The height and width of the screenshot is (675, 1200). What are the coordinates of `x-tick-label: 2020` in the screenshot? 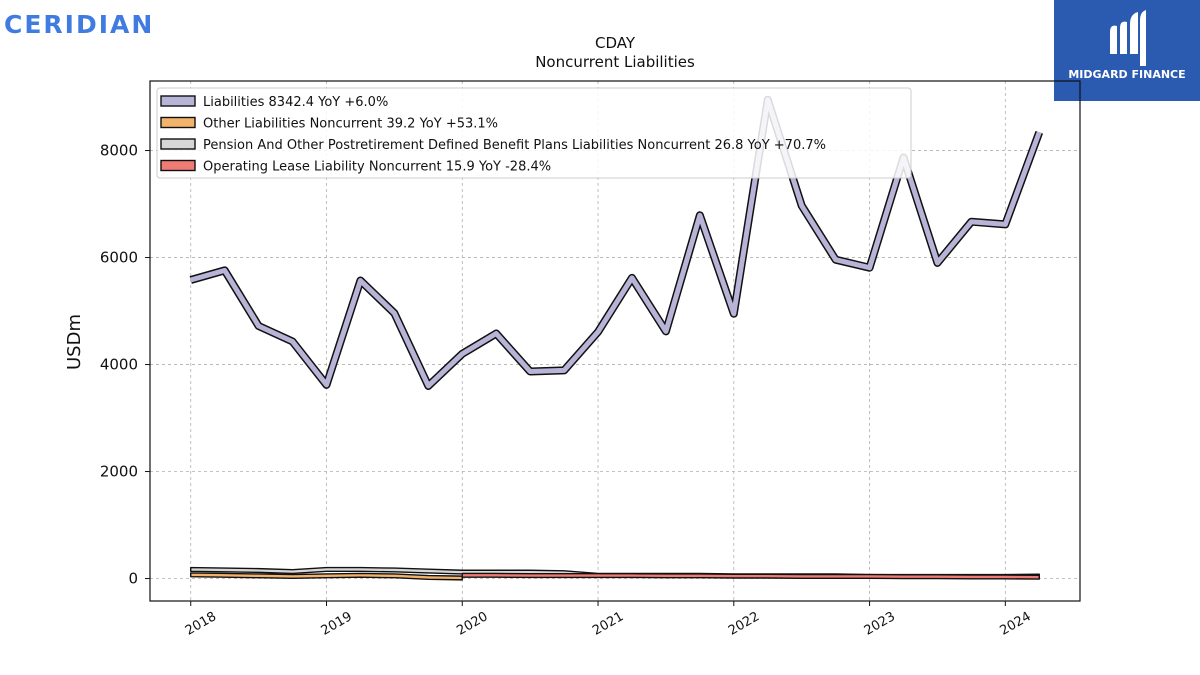 It's located at (472, 624).